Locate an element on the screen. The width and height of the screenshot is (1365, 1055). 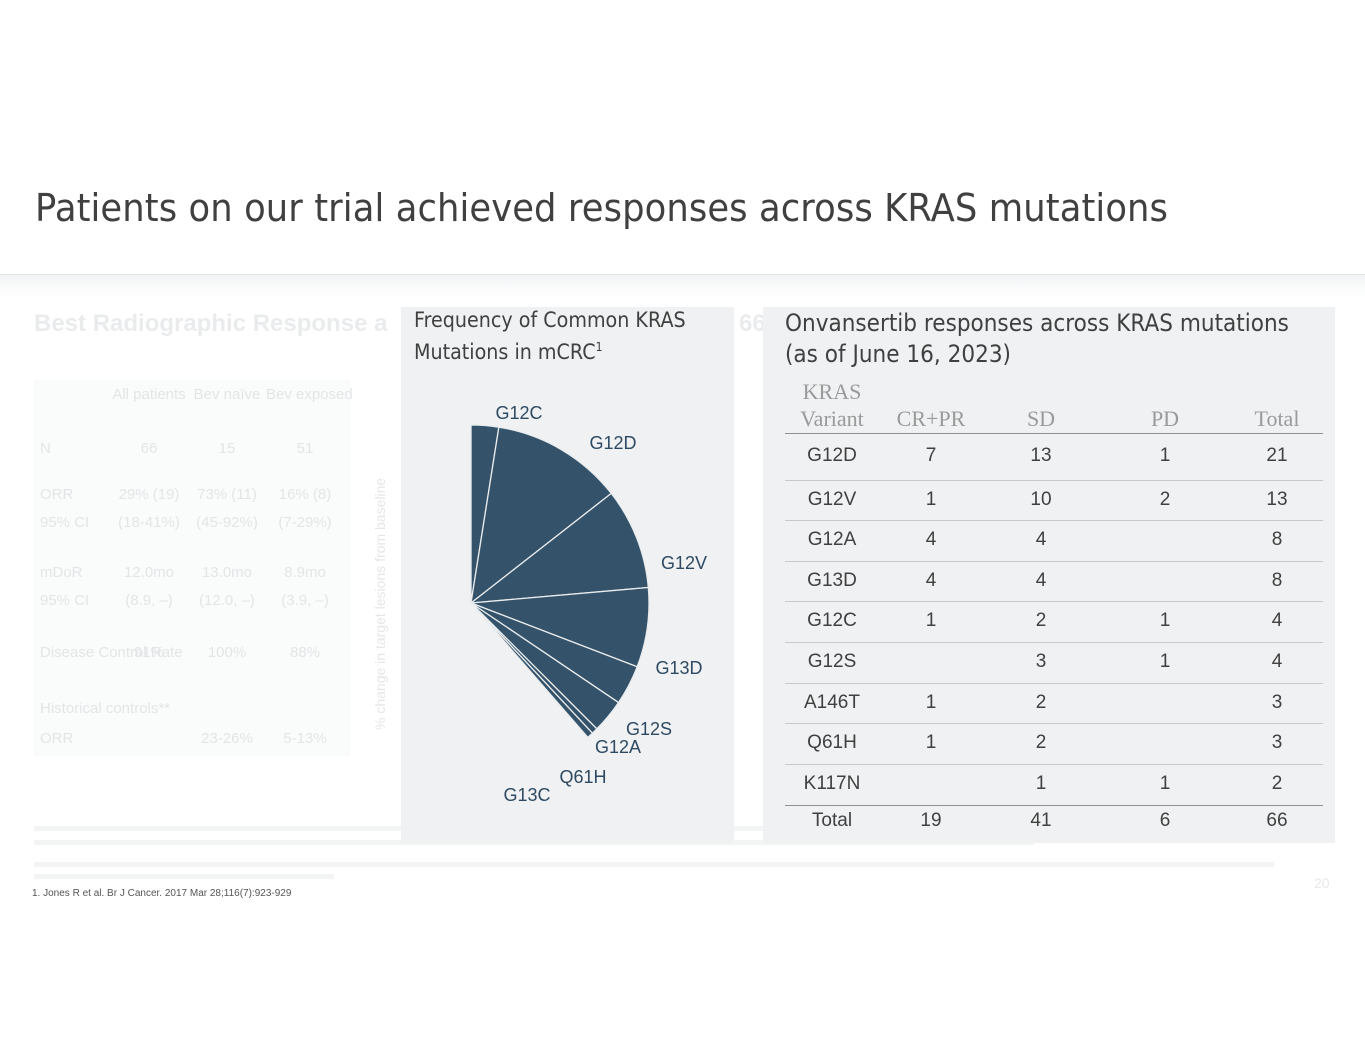
total-cell: 41 is located at coordinates (1041, 820).